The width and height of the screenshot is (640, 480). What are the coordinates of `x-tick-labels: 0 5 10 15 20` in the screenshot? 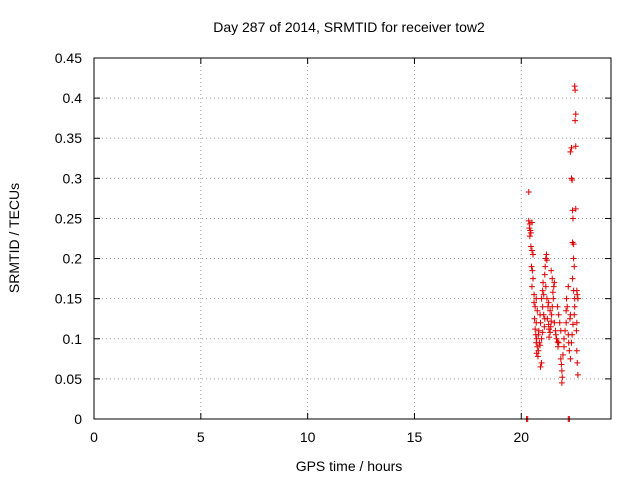 It's located at (309, 437).